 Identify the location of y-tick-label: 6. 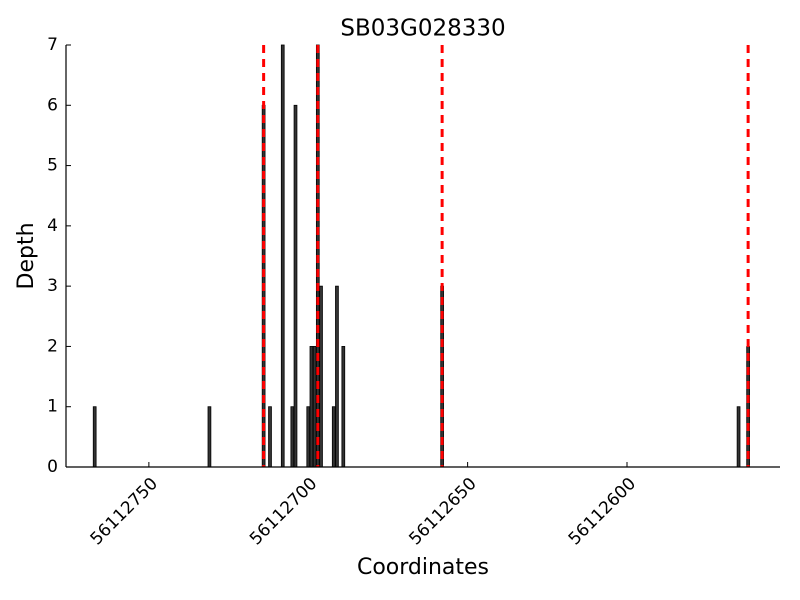
(52, 105).